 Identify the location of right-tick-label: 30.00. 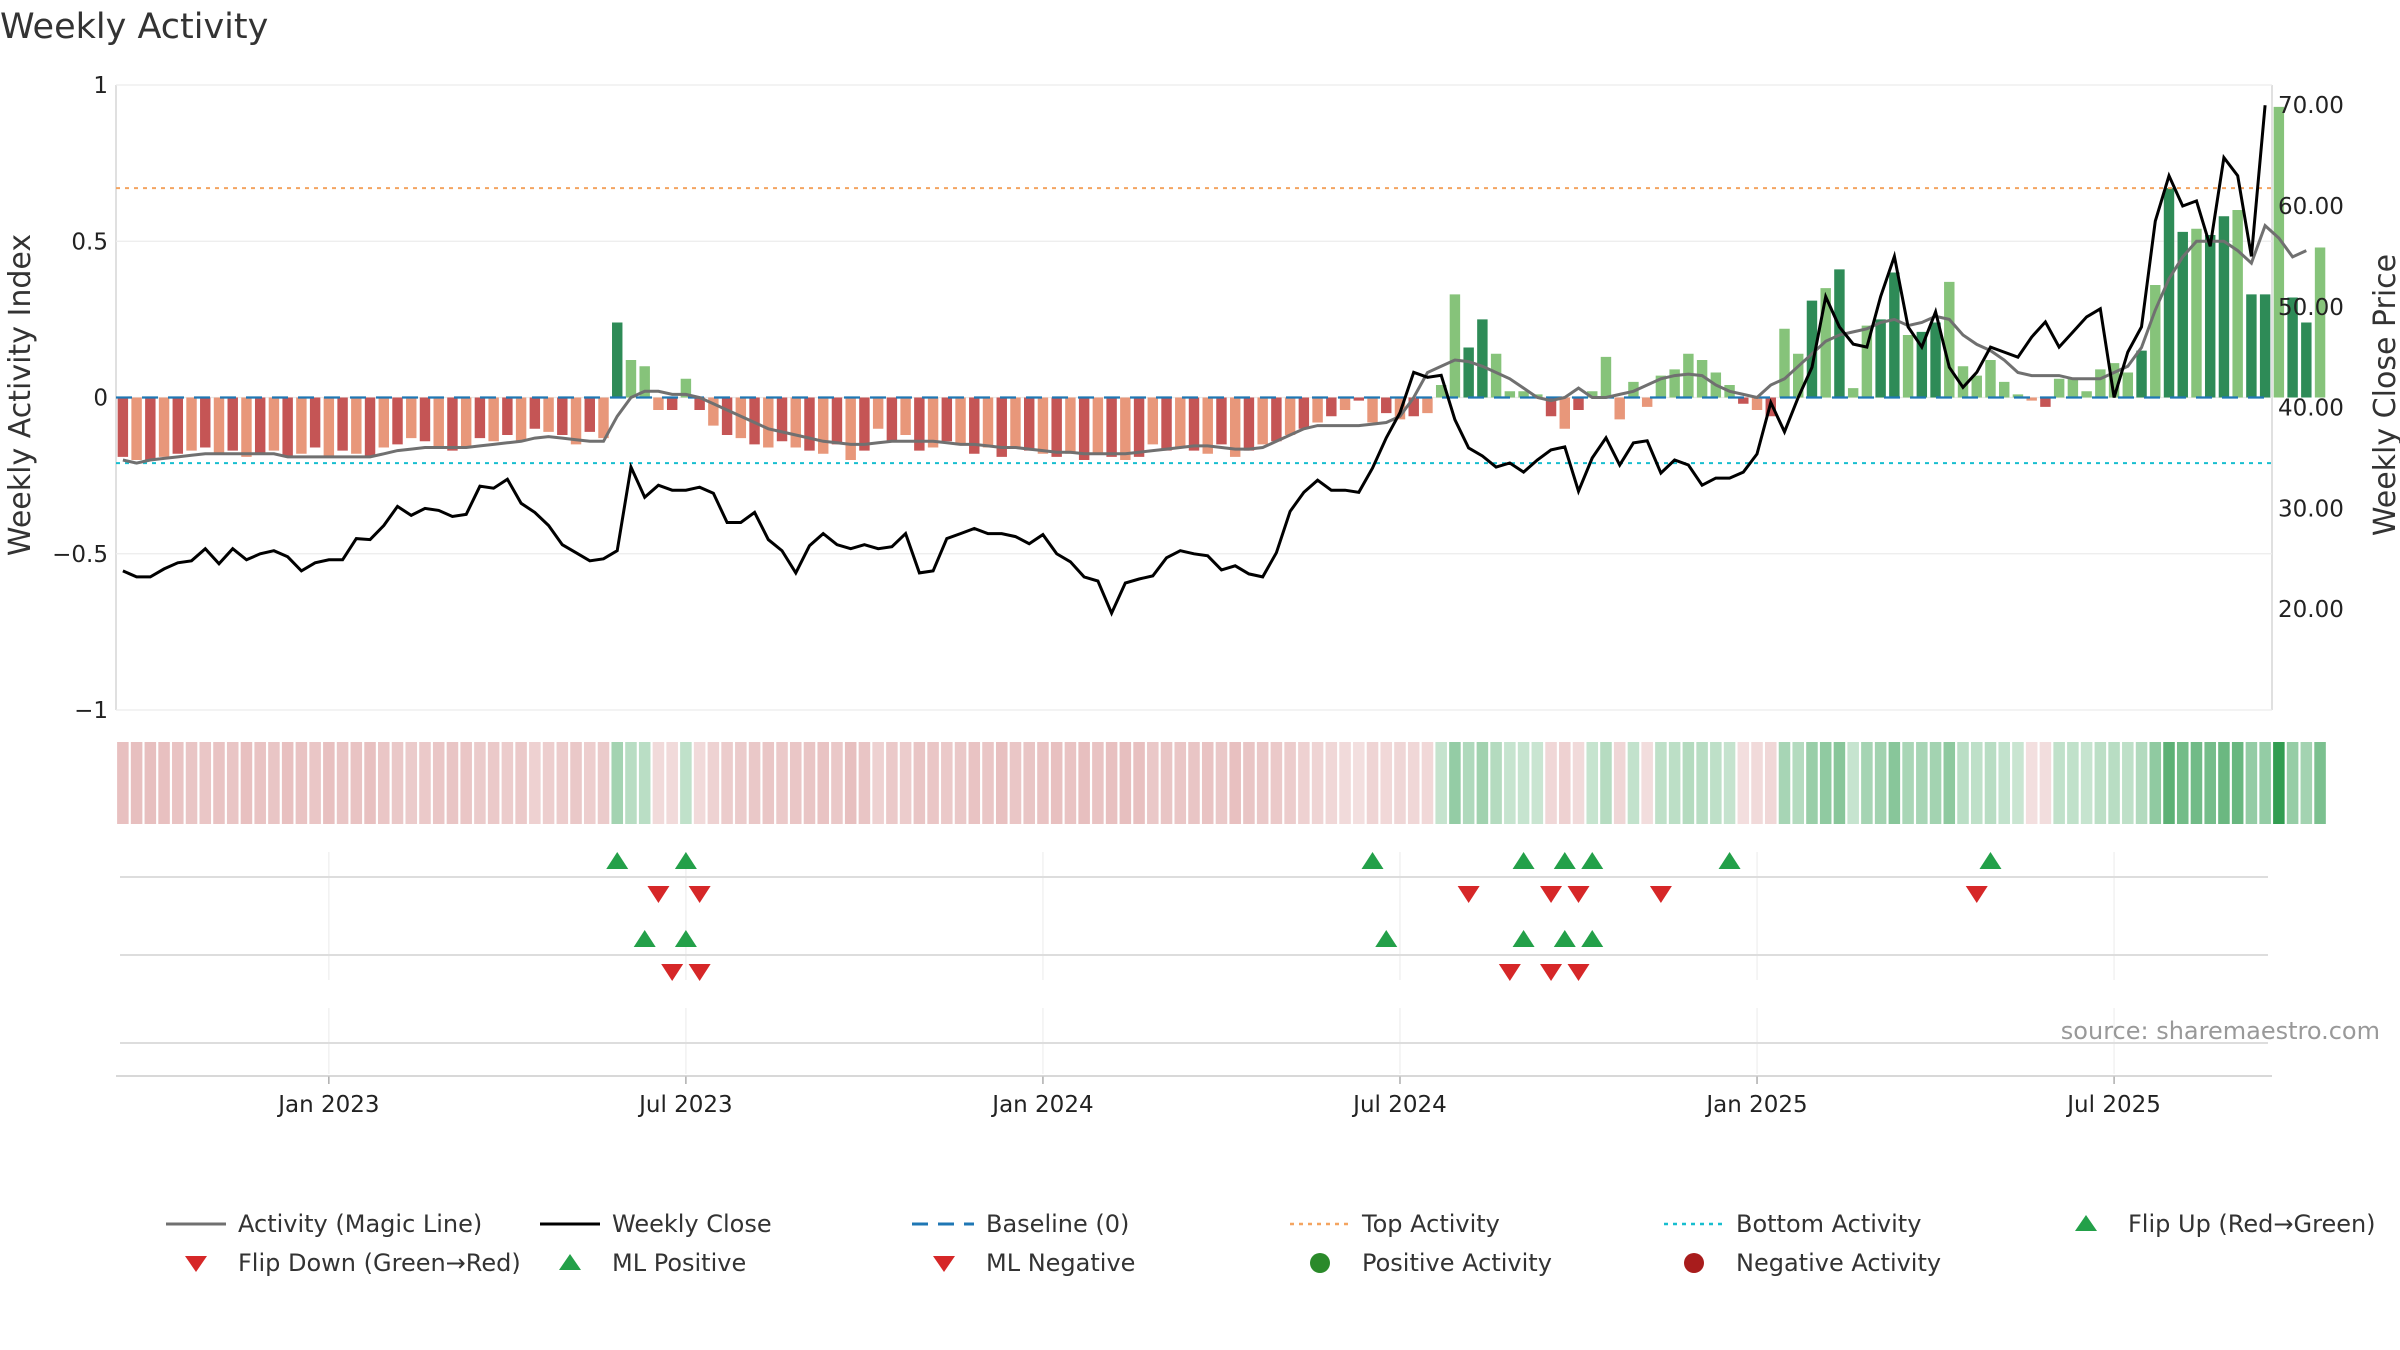
(2311, 509).